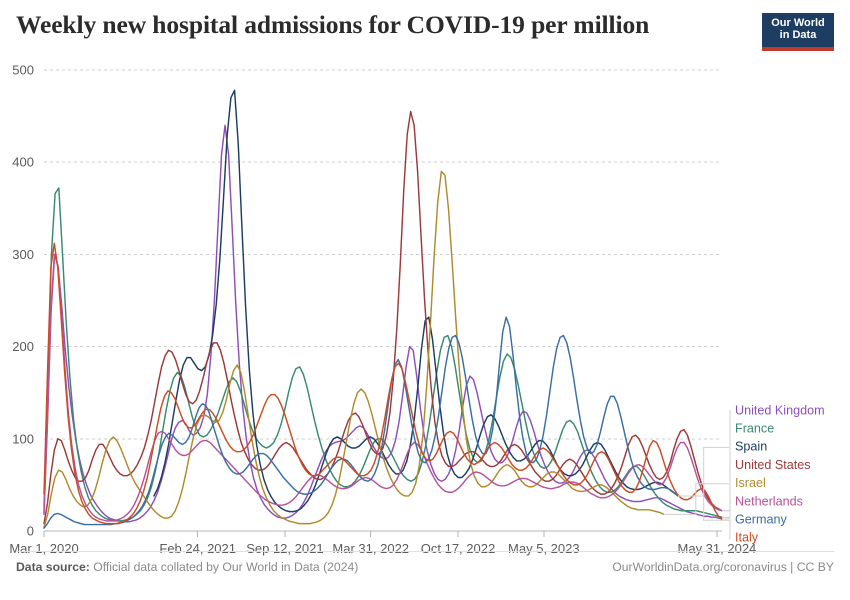  Describe the element at coordinates (751, 447) in the screenshot. I see `legend-label-spain: Spain` at that location.